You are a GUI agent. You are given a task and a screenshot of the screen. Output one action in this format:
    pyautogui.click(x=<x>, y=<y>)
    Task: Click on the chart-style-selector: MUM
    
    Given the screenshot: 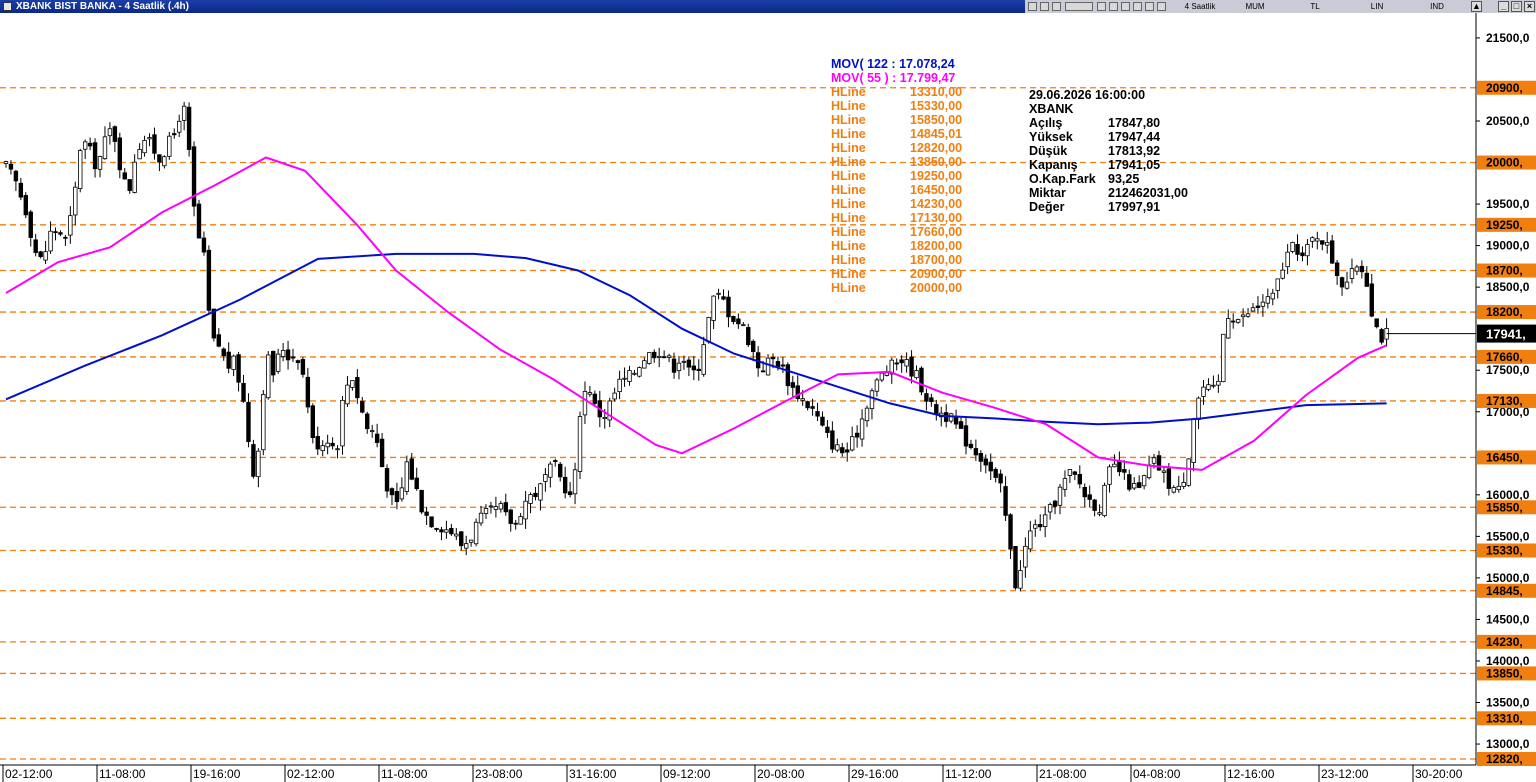 What is the action you would take?
    pyautogui.click(x=1255, y=6)
    